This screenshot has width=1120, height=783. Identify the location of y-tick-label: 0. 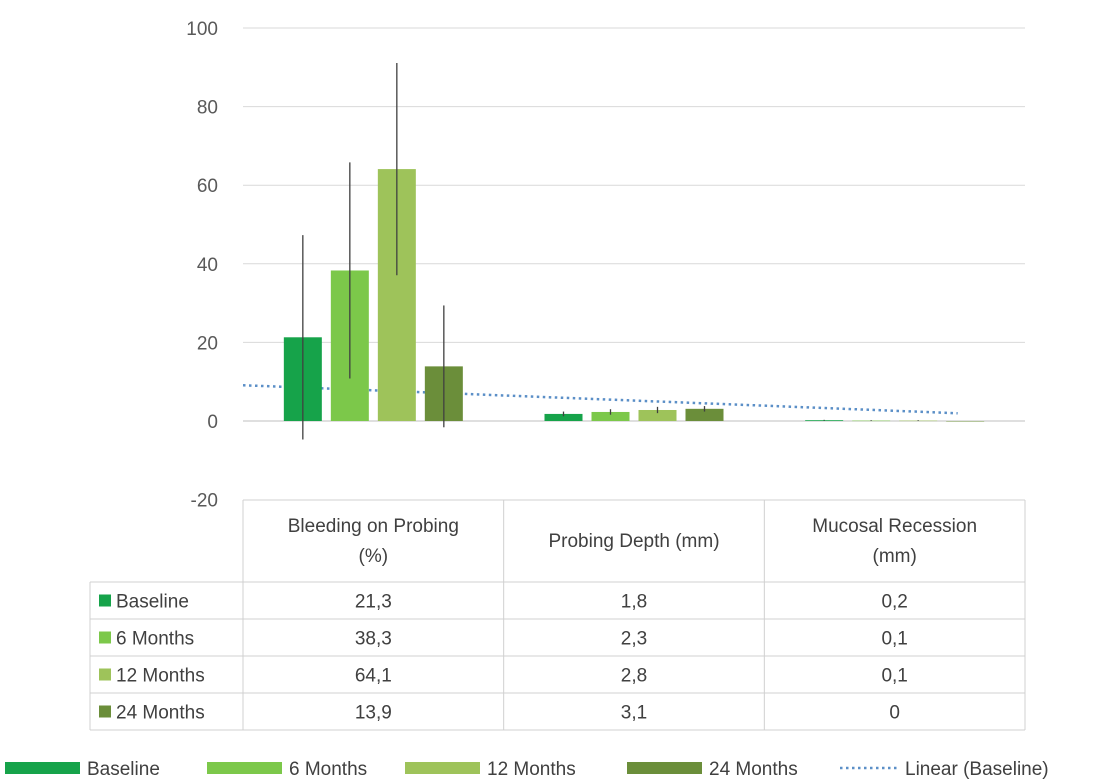
(212, 422).